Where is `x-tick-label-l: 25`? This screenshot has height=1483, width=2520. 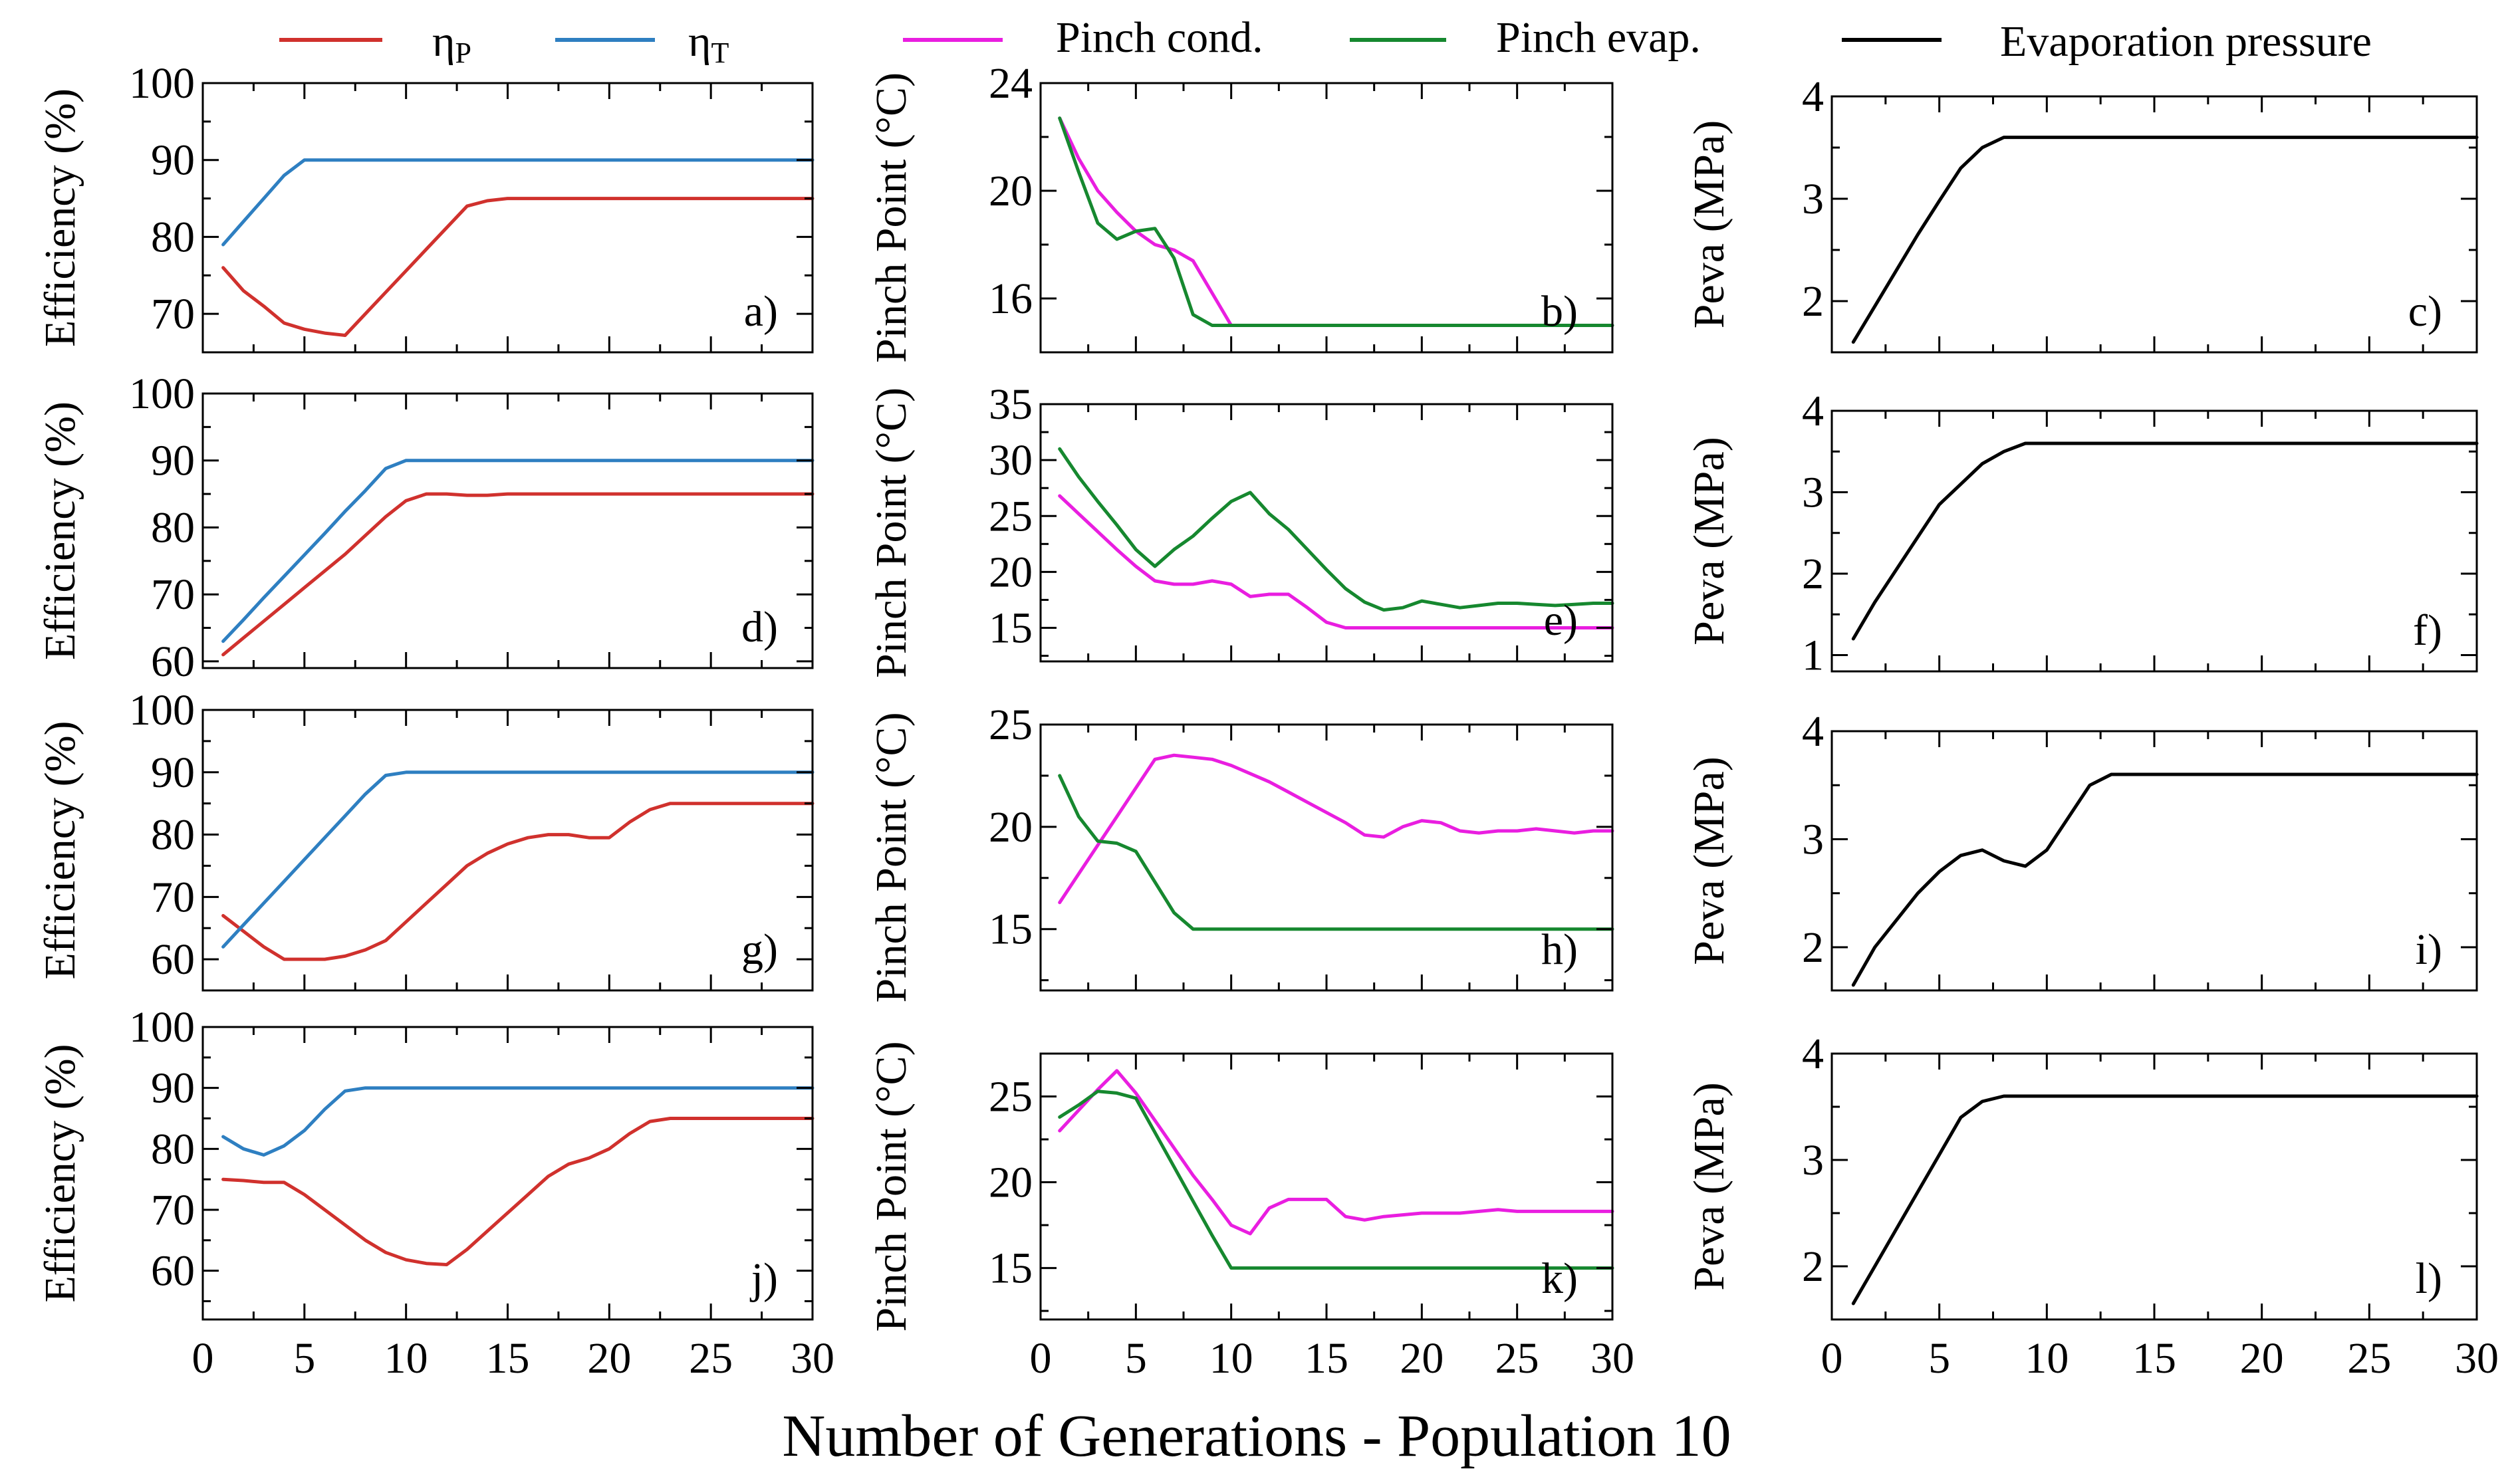 x-tick-label-l: 25 is located at coordinates (2369, 1358).